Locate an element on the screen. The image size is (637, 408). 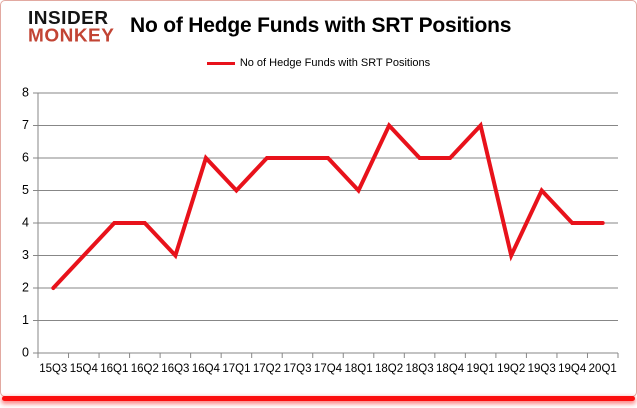
x-tick-label: 15Q3 is located at coordinates (53, 369).